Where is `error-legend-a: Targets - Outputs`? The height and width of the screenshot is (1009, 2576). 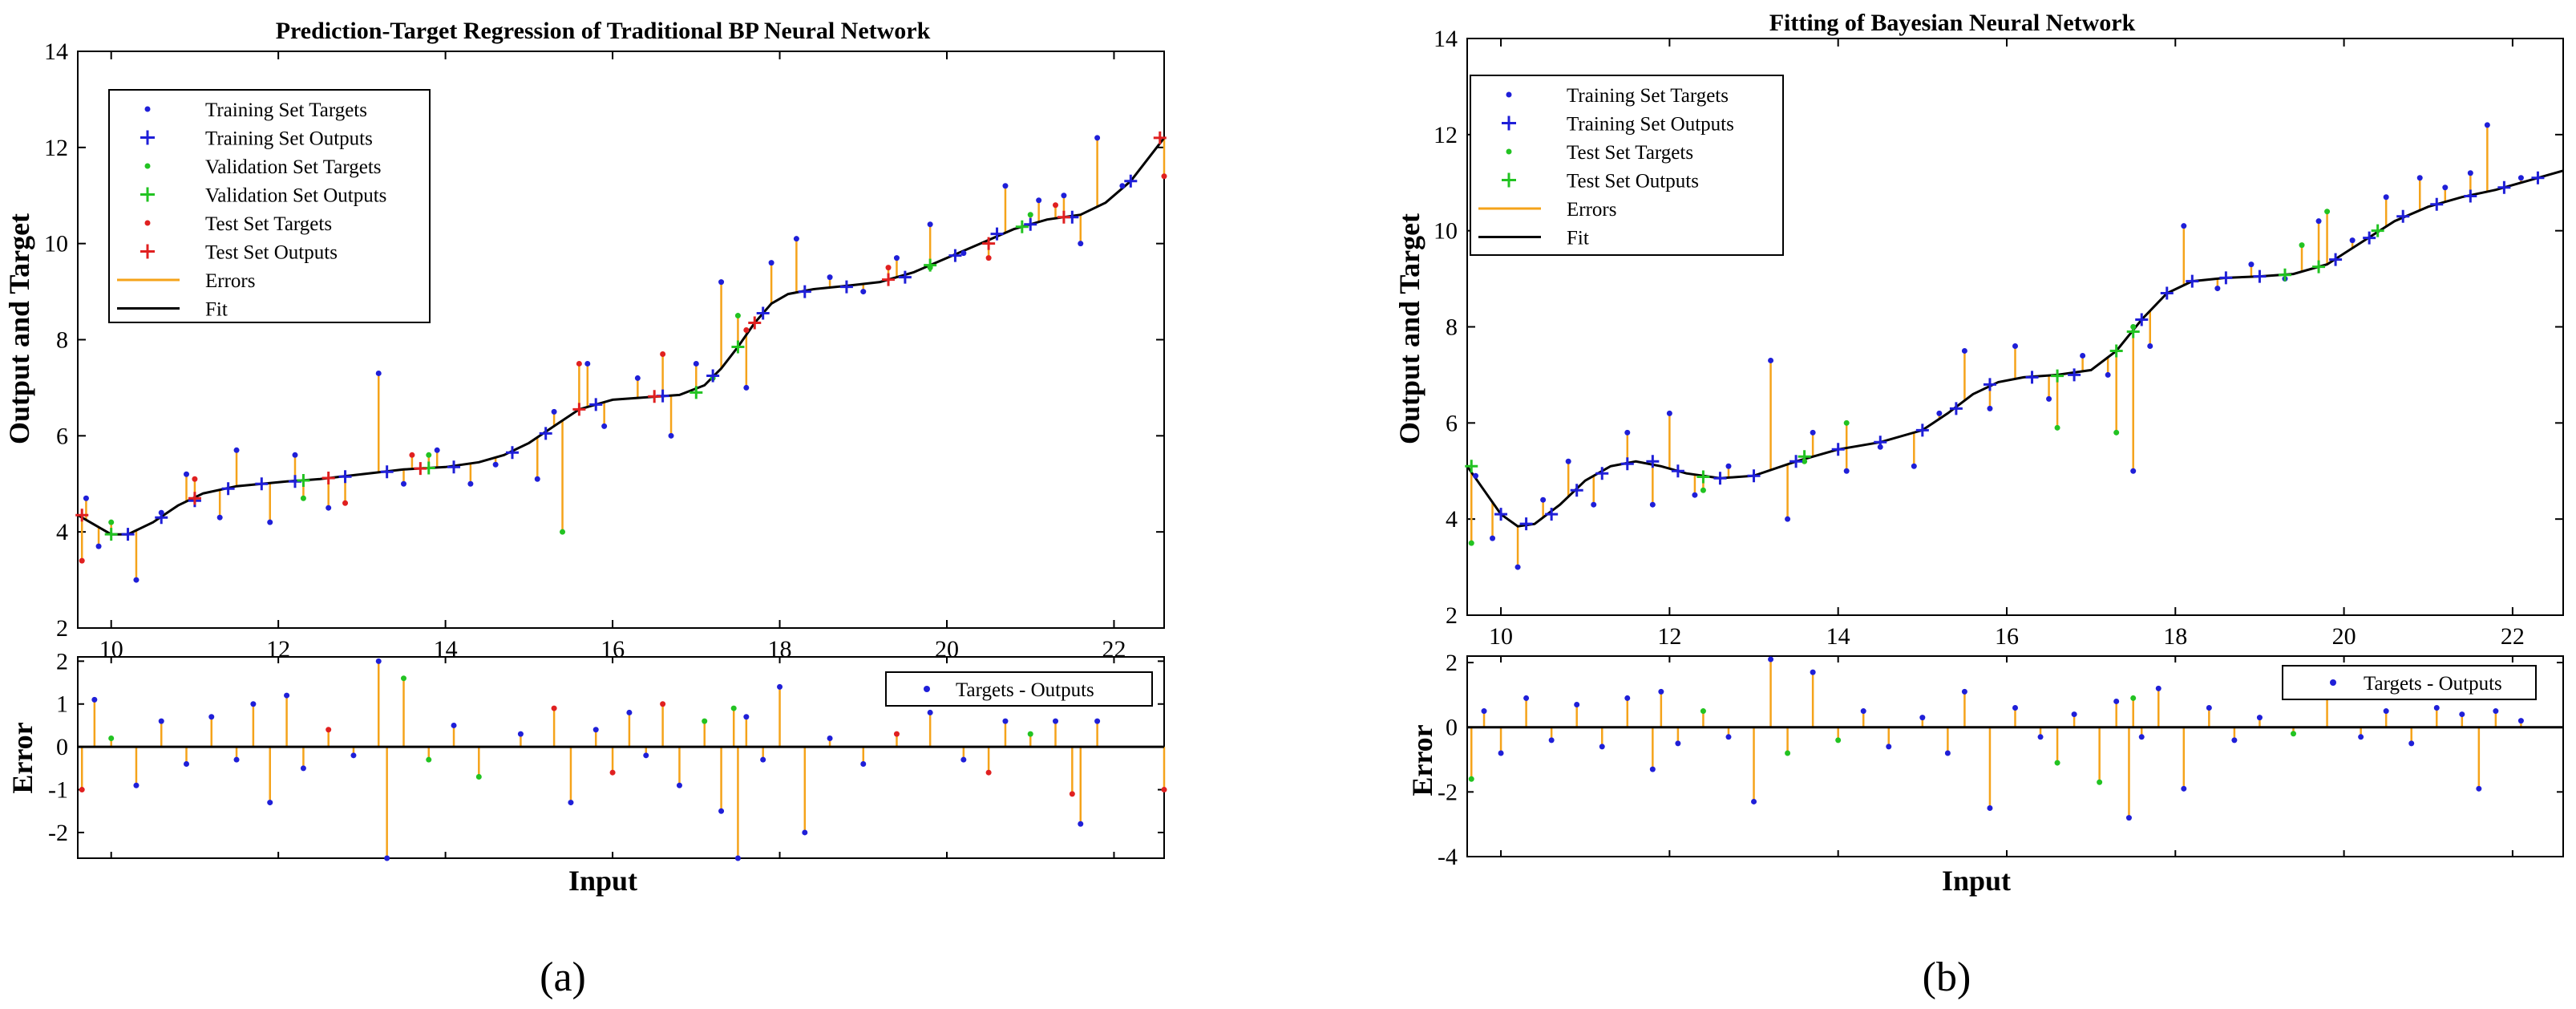
error-legend-a: Targets - Outputs is located at coordinates (1019, 689).